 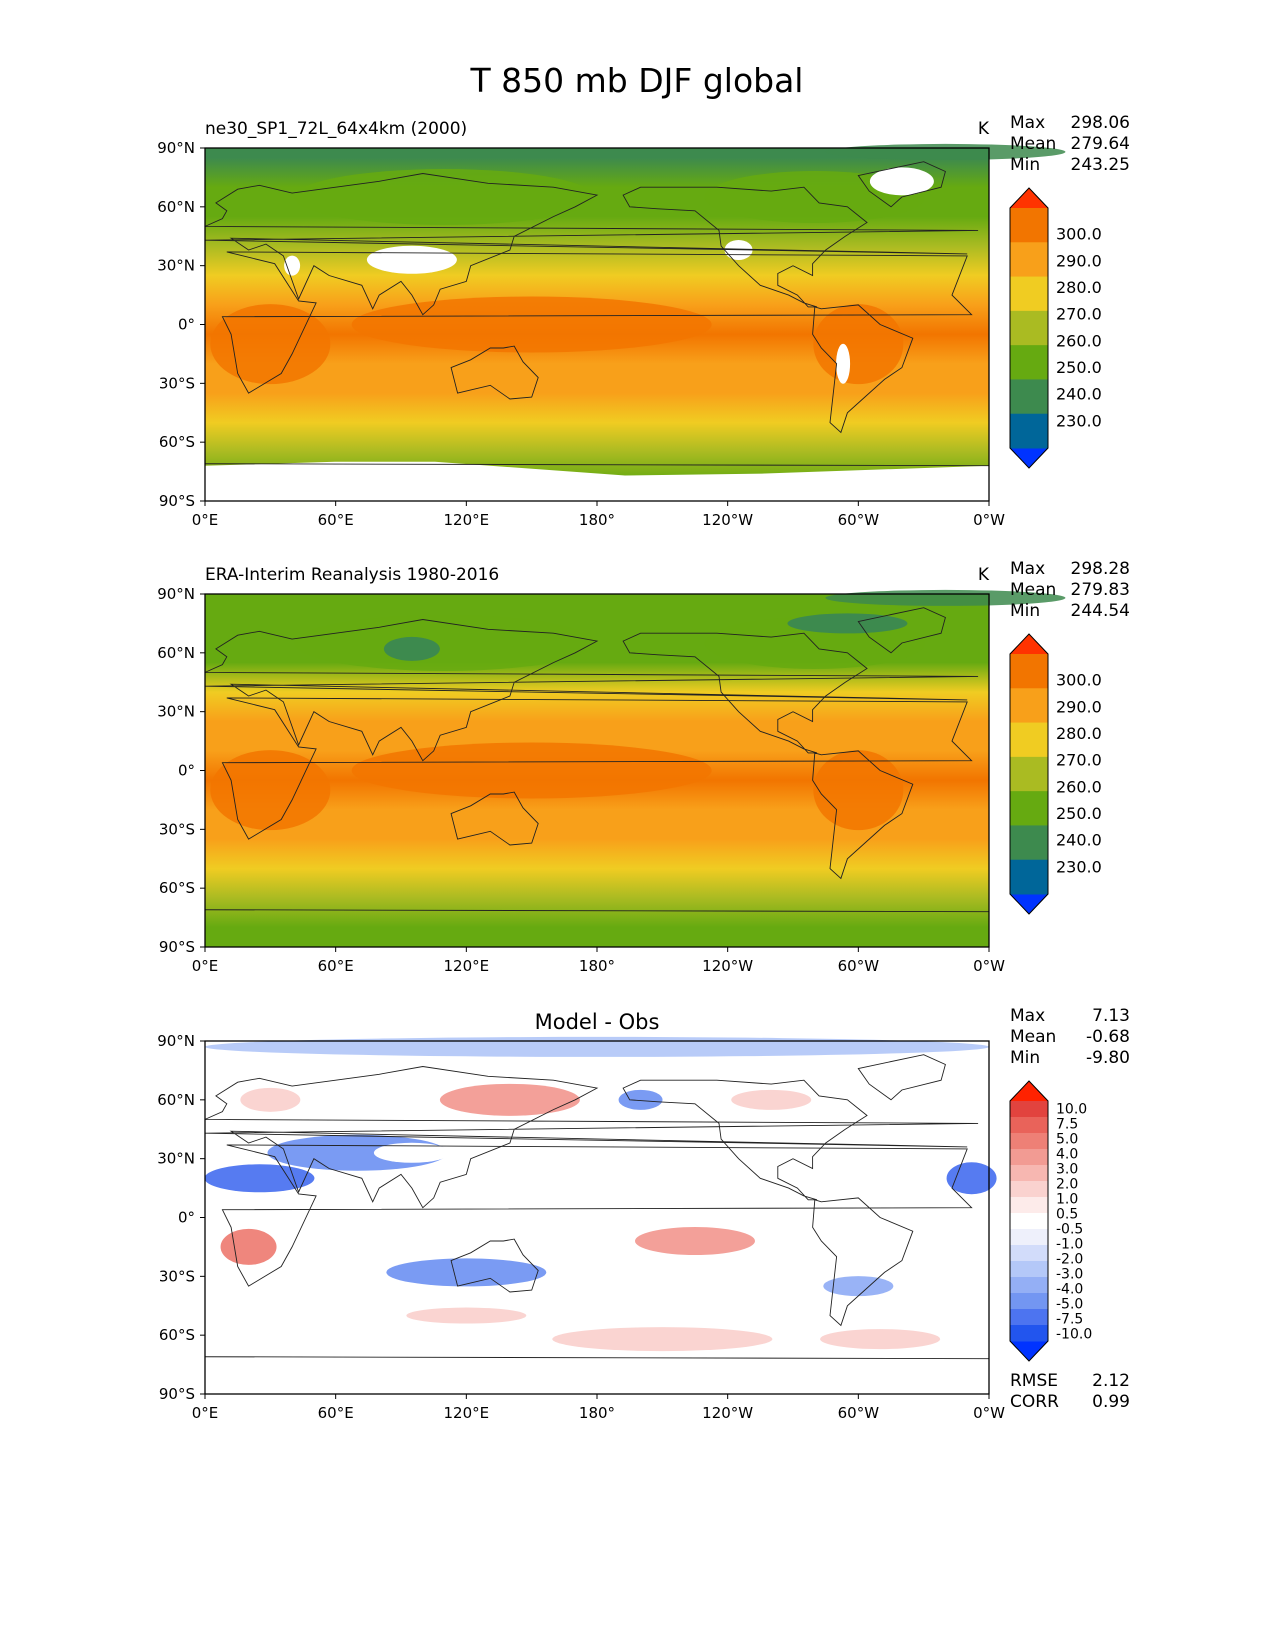 I want to click on bottom-stat-label: RMSE, so click(x=1034, y=1381).